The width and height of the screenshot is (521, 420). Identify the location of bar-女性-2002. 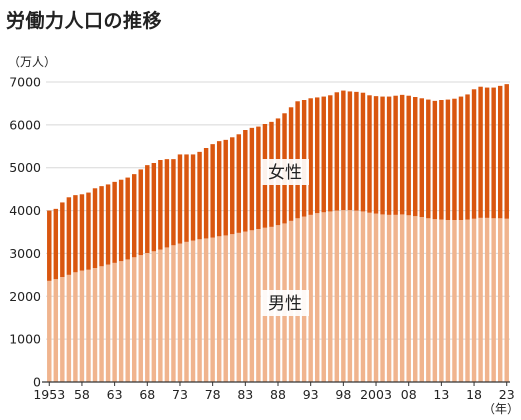
(369, 154).